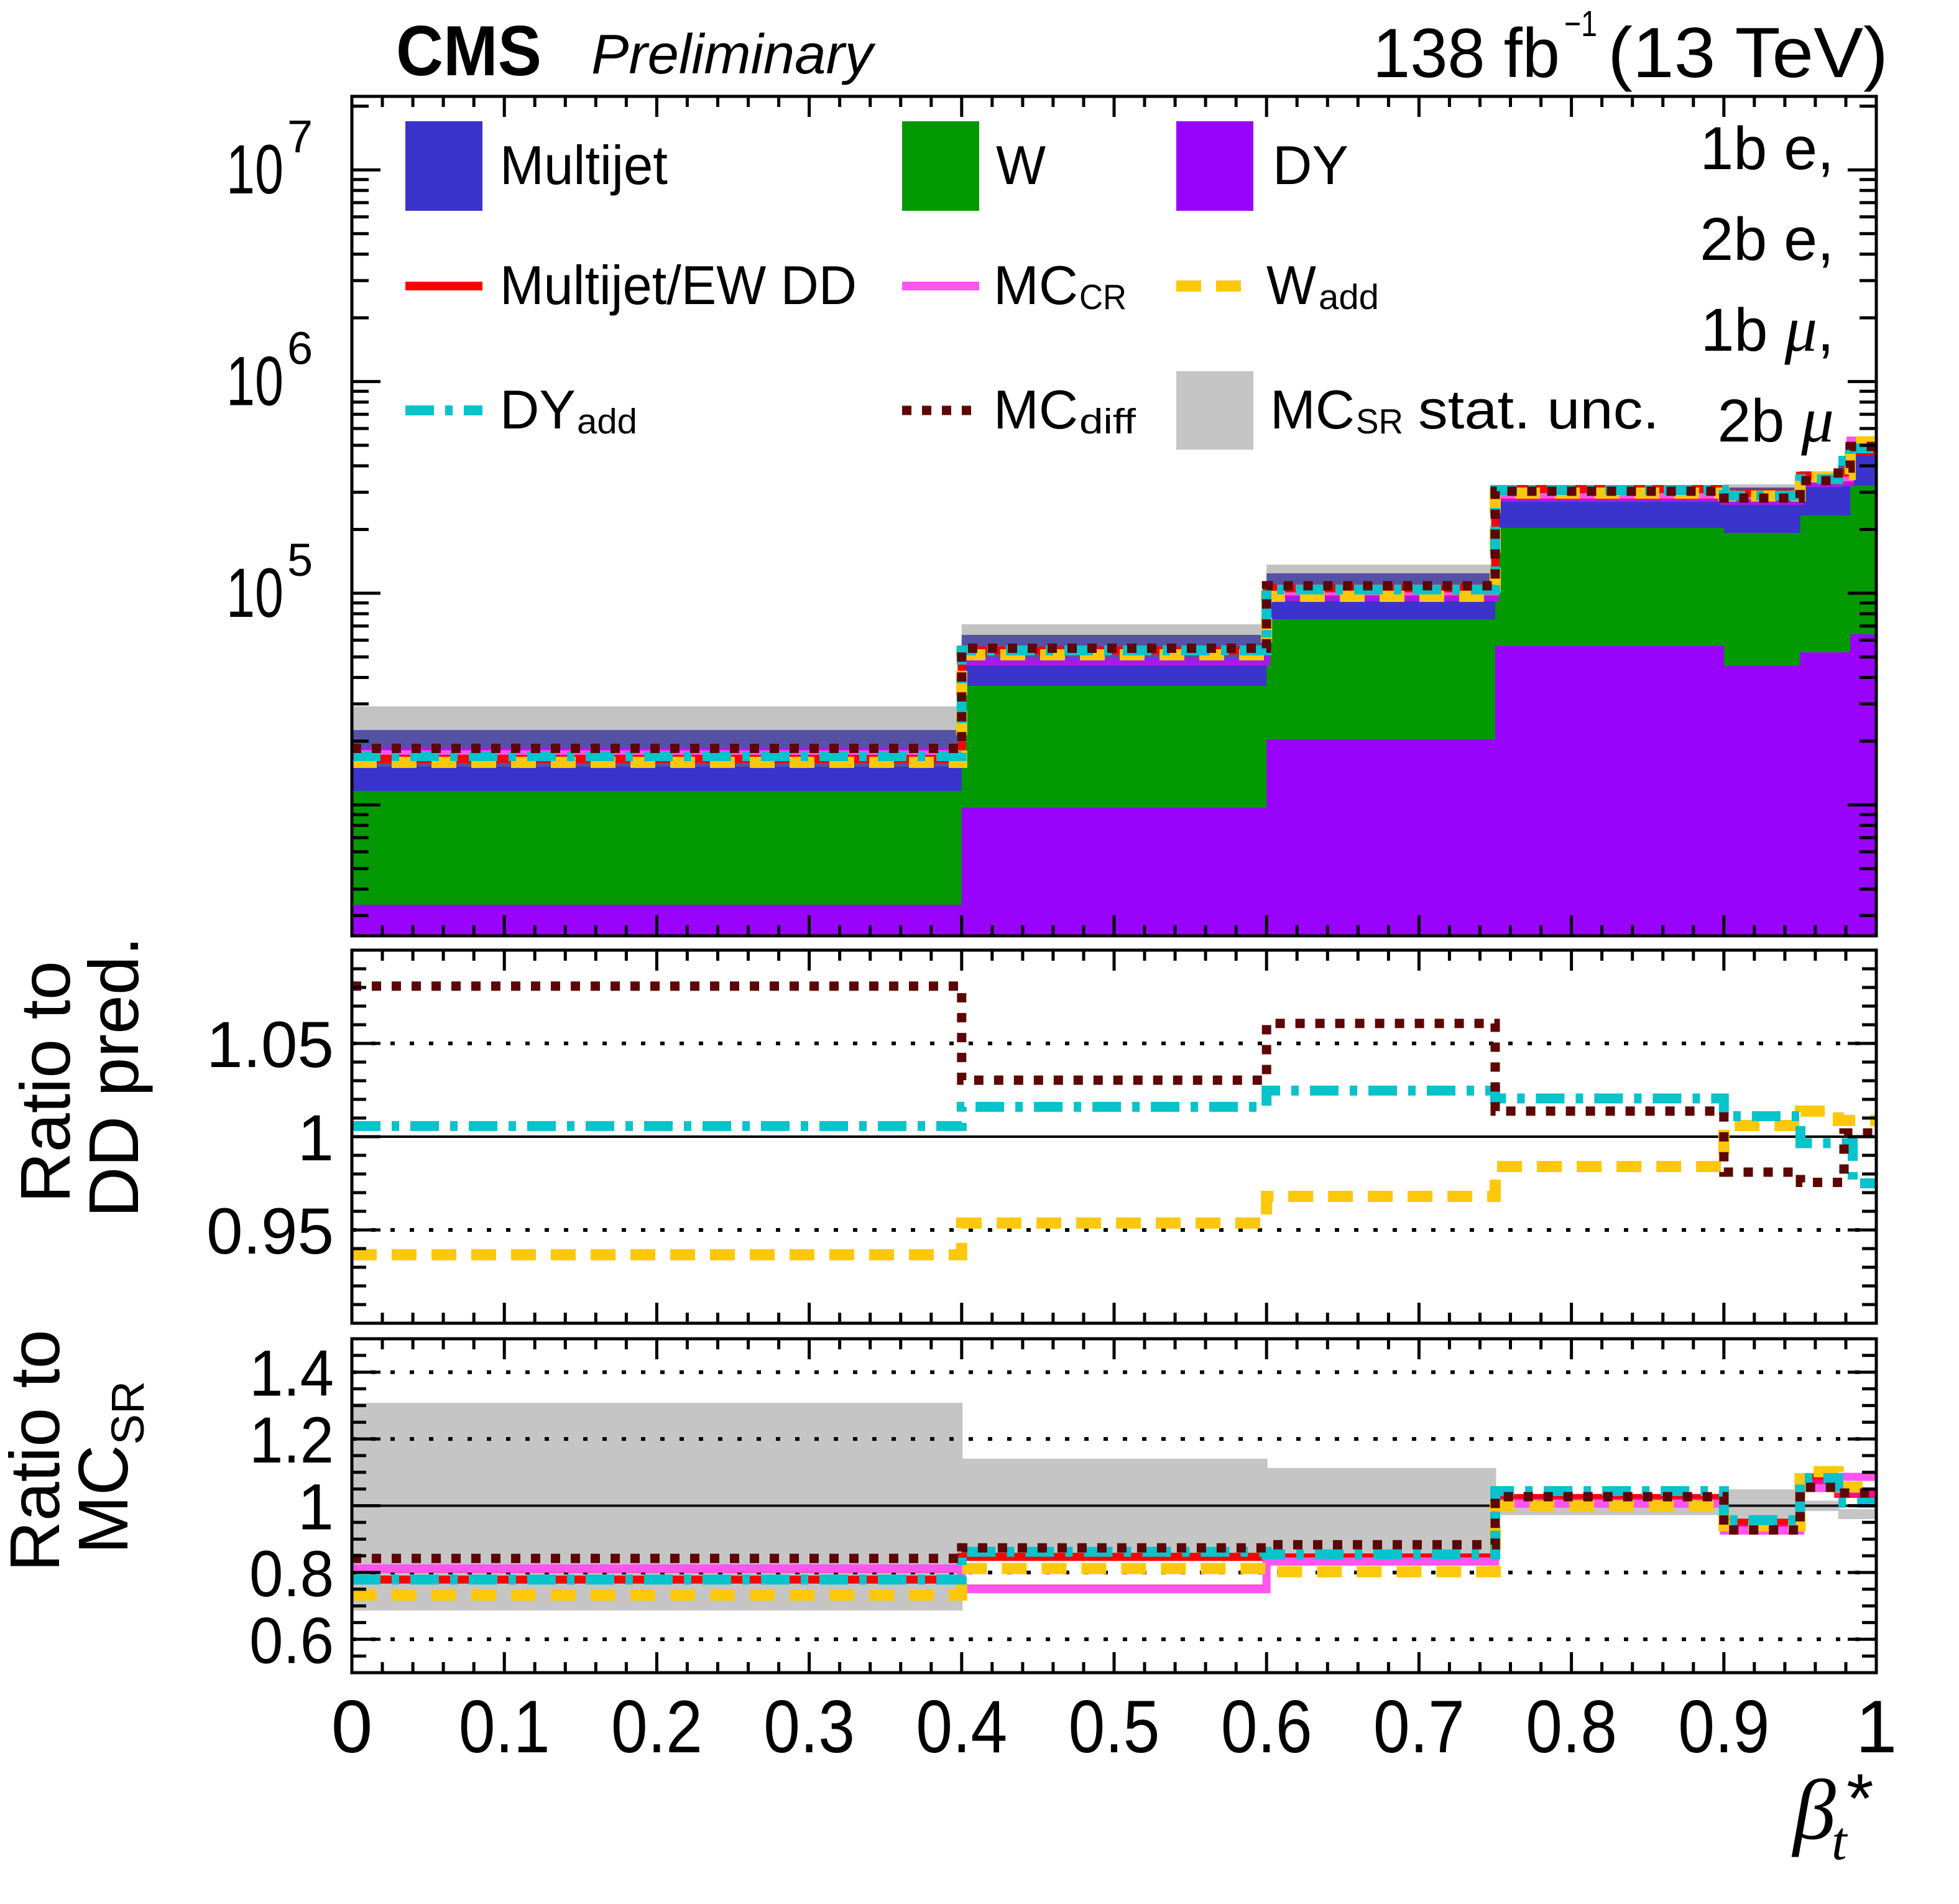 The height and width of the screenshot is (1904, 1959). What do you see at coordinates (584, 165) in the screenshot?
I see `svg-text: Multijet` at bounding box center [584, 165].